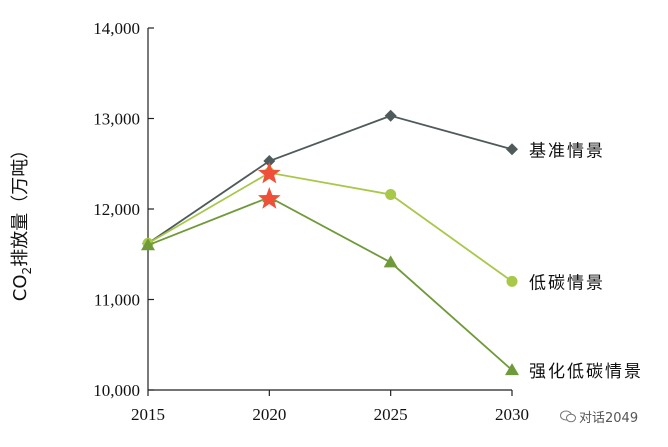 Image resolution: width=668 pixels, height=447 pixels. Describe the element at coordinates (116, 209) in the screenshot. I see `y-tick-label: 12,000` at that location.